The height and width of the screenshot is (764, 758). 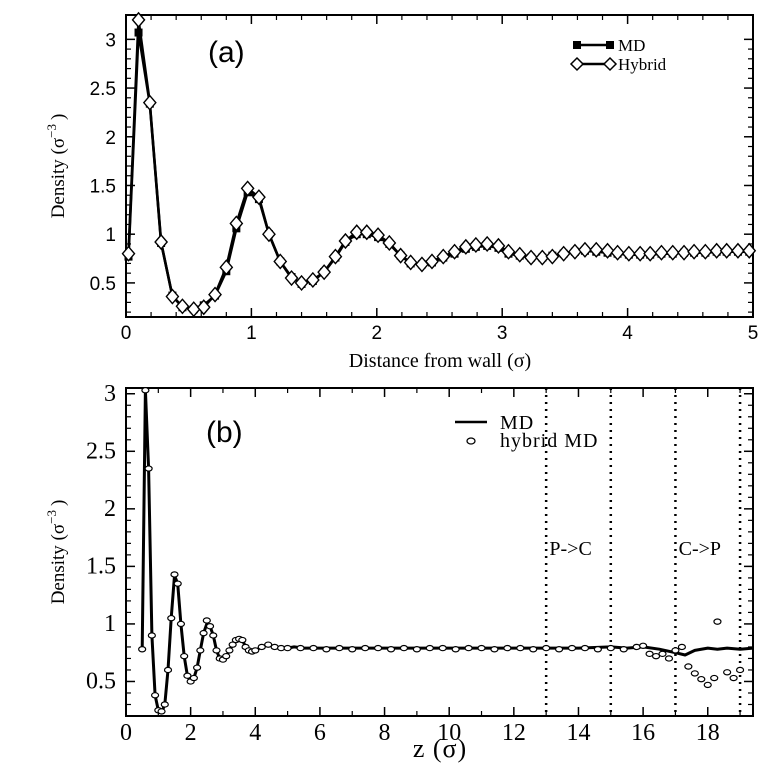 I want to click on b-x-tick-label-6: 12, so click(x=514, y=733).